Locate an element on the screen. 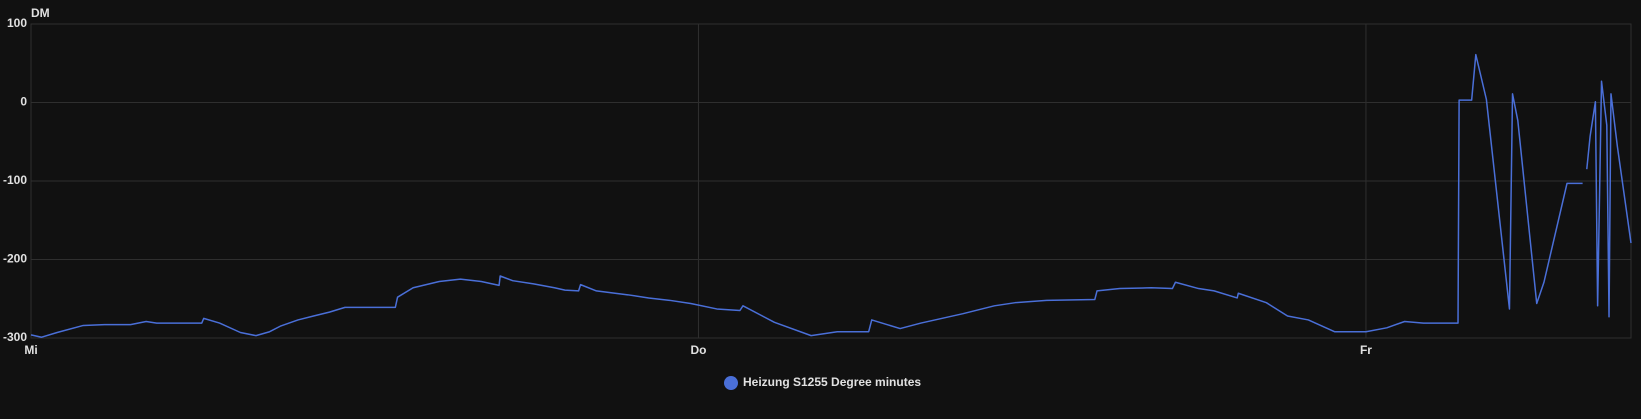 The height and width of the screenshot is (419, 1641). y-tick-label: 100 is located at coordinates (17, 23).